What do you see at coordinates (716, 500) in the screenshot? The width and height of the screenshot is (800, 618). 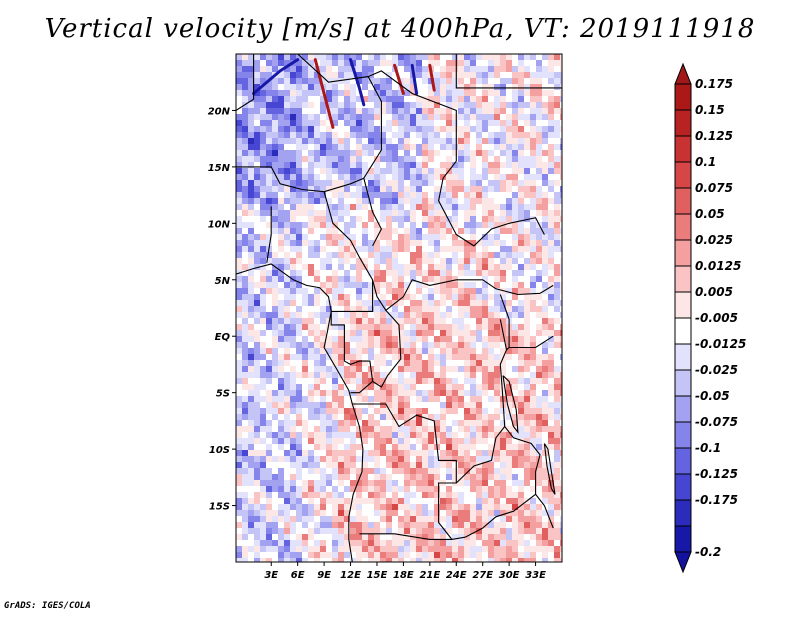 I see `colorbar-label: -0.175` at bounding box center [716, 500].